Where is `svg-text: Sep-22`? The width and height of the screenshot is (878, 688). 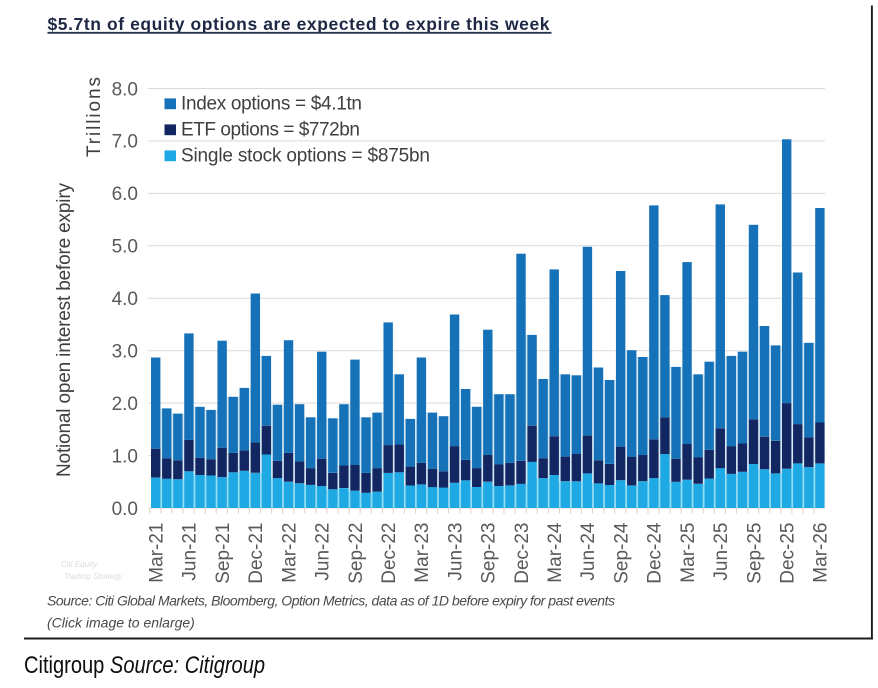
svg-text: Sep-22 is located at coordinates (356, 553).